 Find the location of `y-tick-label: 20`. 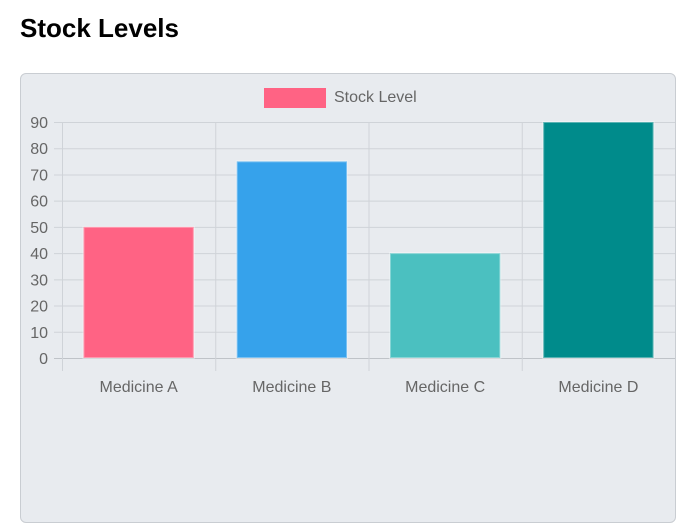

y-tick-label: 20 is located at coordinates (39, 307).